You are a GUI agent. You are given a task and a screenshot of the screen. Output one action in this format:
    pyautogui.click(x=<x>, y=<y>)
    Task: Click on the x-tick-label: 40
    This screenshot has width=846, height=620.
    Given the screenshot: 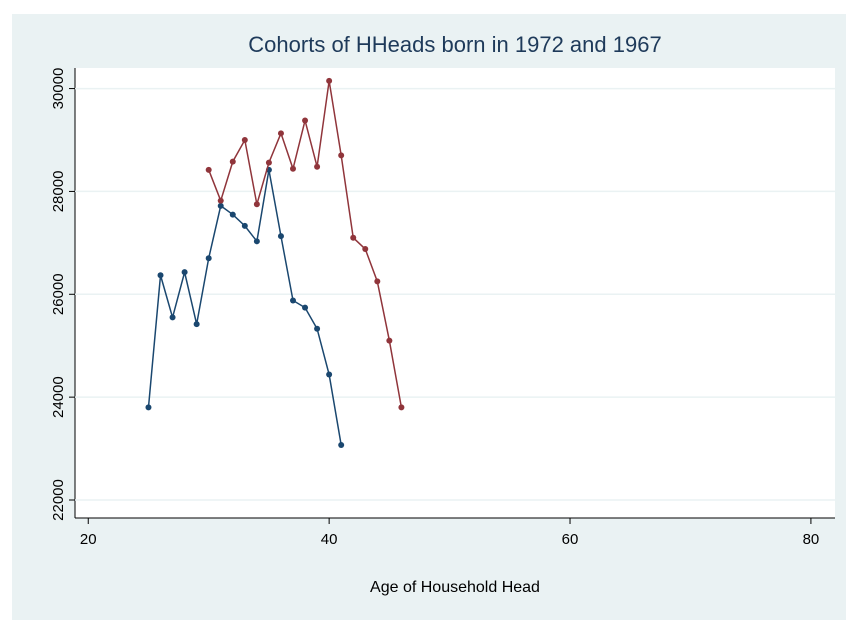 What is the action you would take?
    pyautogui.click(x=329, y=539)
    